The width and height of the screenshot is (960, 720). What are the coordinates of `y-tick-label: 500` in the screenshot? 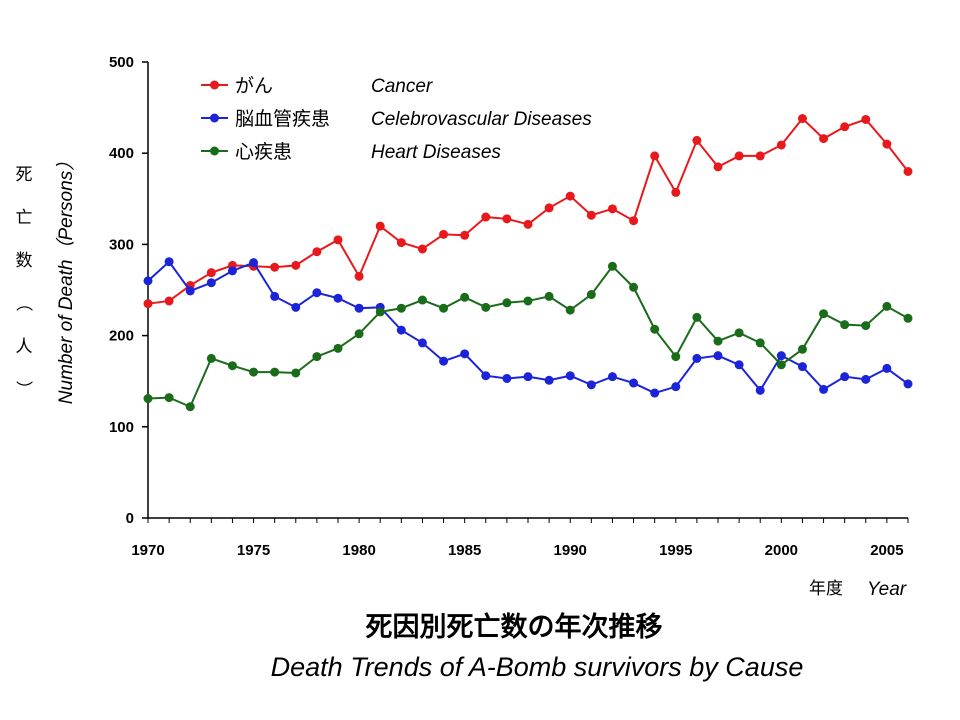 It's located at (121, 62).